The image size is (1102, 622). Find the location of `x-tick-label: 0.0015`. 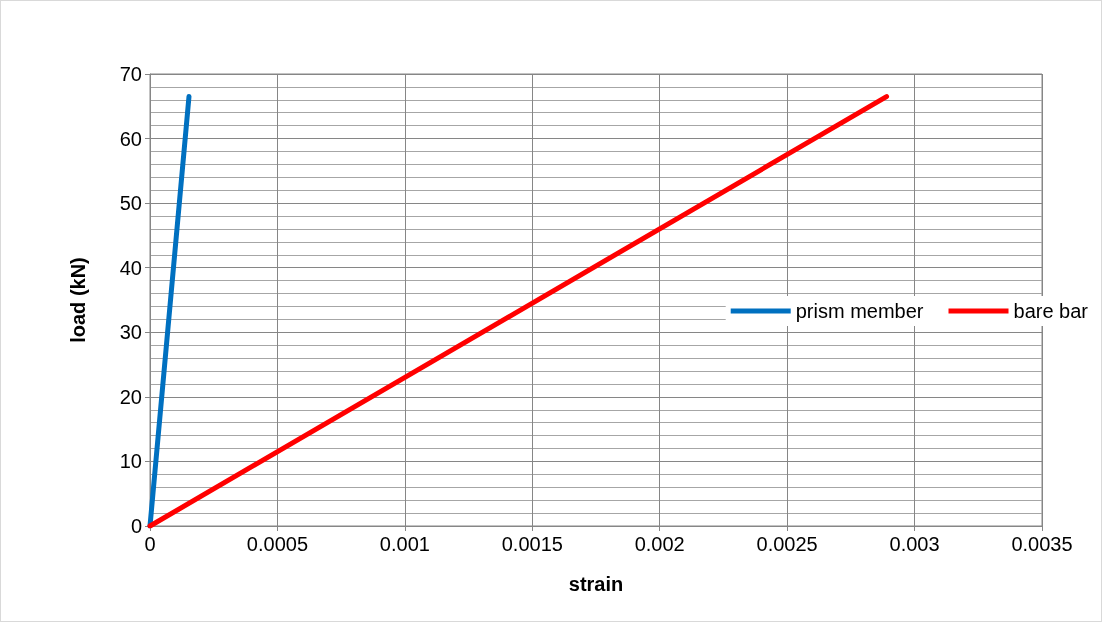

x-tick-label: 0.0015 is located at coordinates (532, 544).